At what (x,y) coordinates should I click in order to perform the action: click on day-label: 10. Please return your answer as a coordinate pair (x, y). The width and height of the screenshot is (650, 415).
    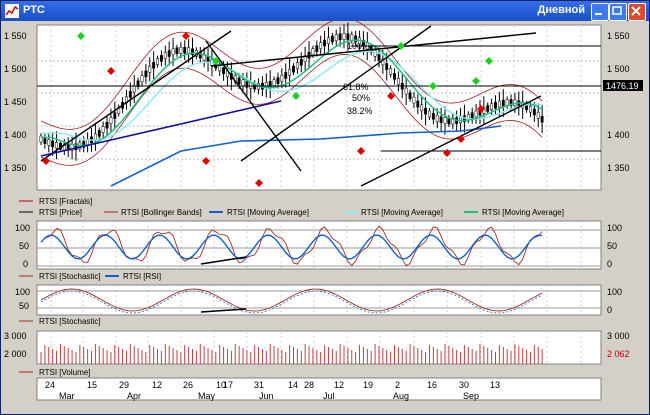
    Looking at the image, I should click on (221, 385).